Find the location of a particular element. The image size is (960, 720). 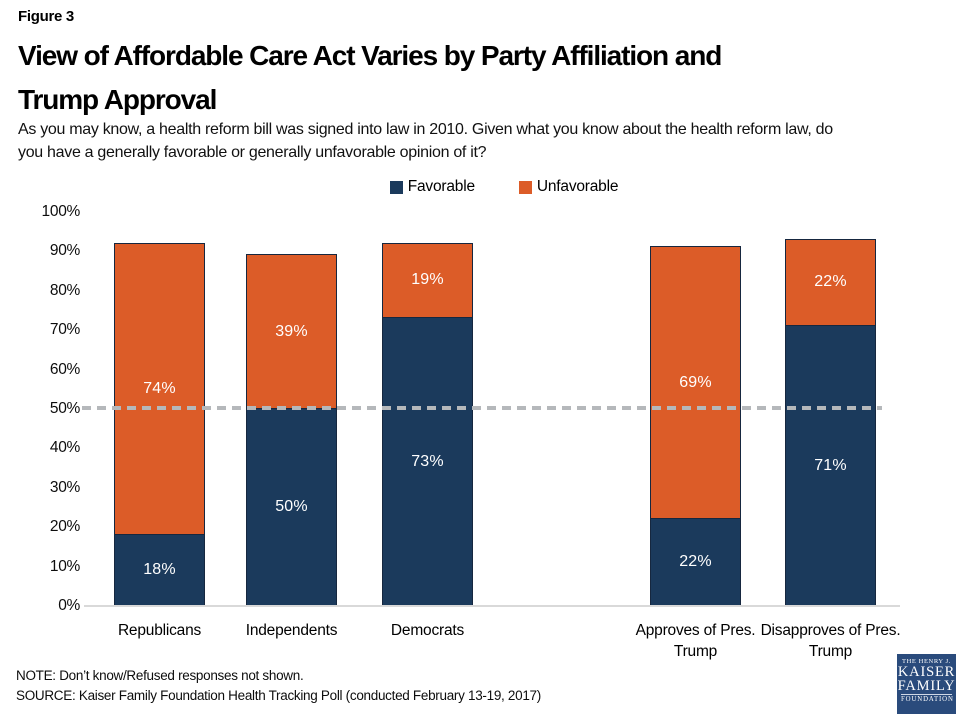

unfavorable-swatch-icon is located at coordinates (525, 187).